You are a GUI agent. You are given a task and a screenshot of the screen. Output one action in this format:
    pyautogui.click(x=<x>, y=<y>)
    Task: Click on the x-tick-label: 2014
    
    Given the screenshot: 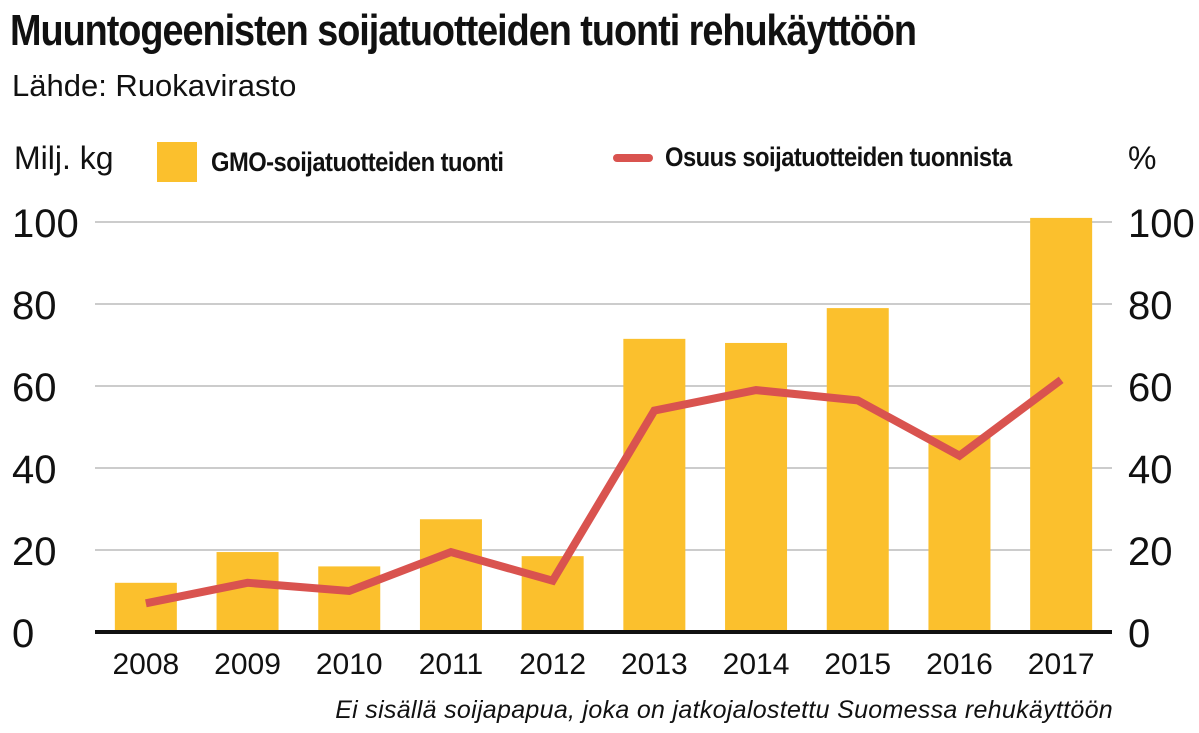 What is the action you would take?
    pyautogui.click(x=756, y=664)
    